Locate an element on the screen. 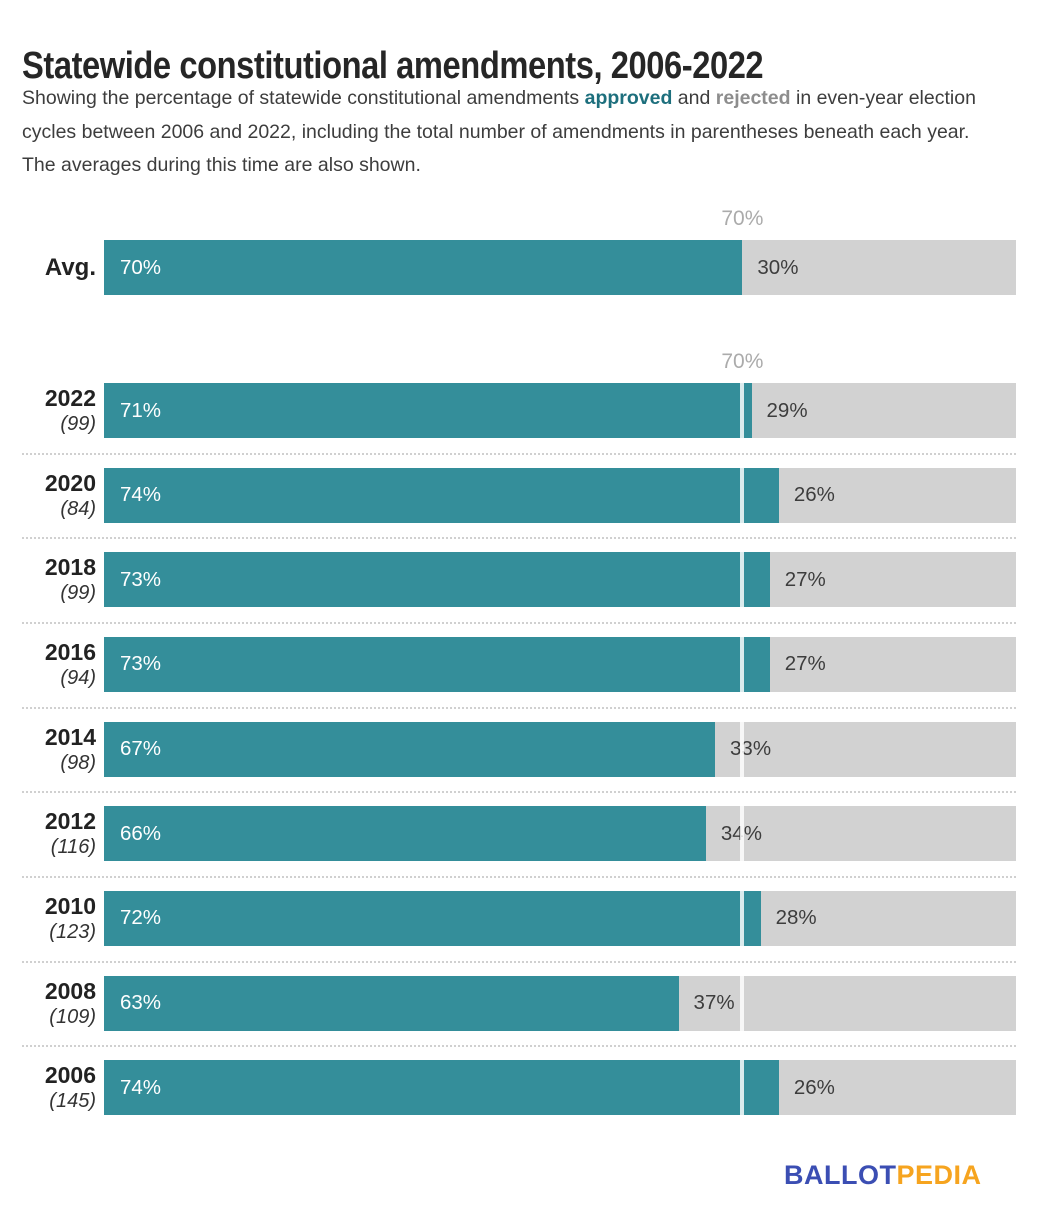  year-label: 2008 (109) is located at coordinates (48, 1004).